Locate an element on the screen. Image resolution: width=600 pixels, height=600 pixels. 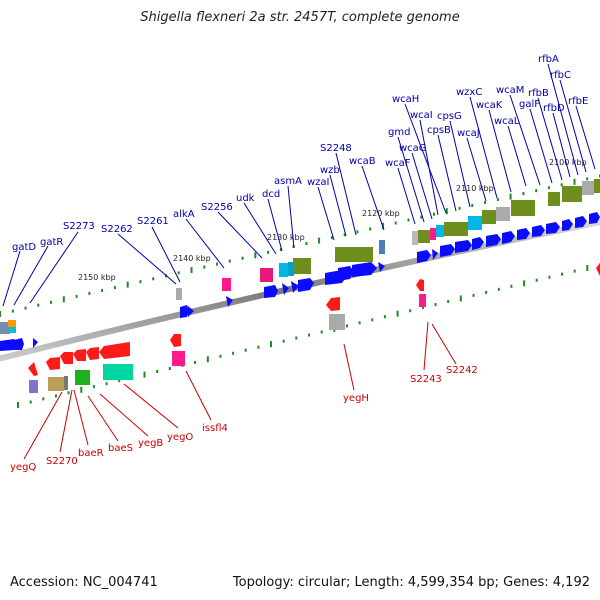
gene-label-forward: rfbA is located at coordinates (548, 59).